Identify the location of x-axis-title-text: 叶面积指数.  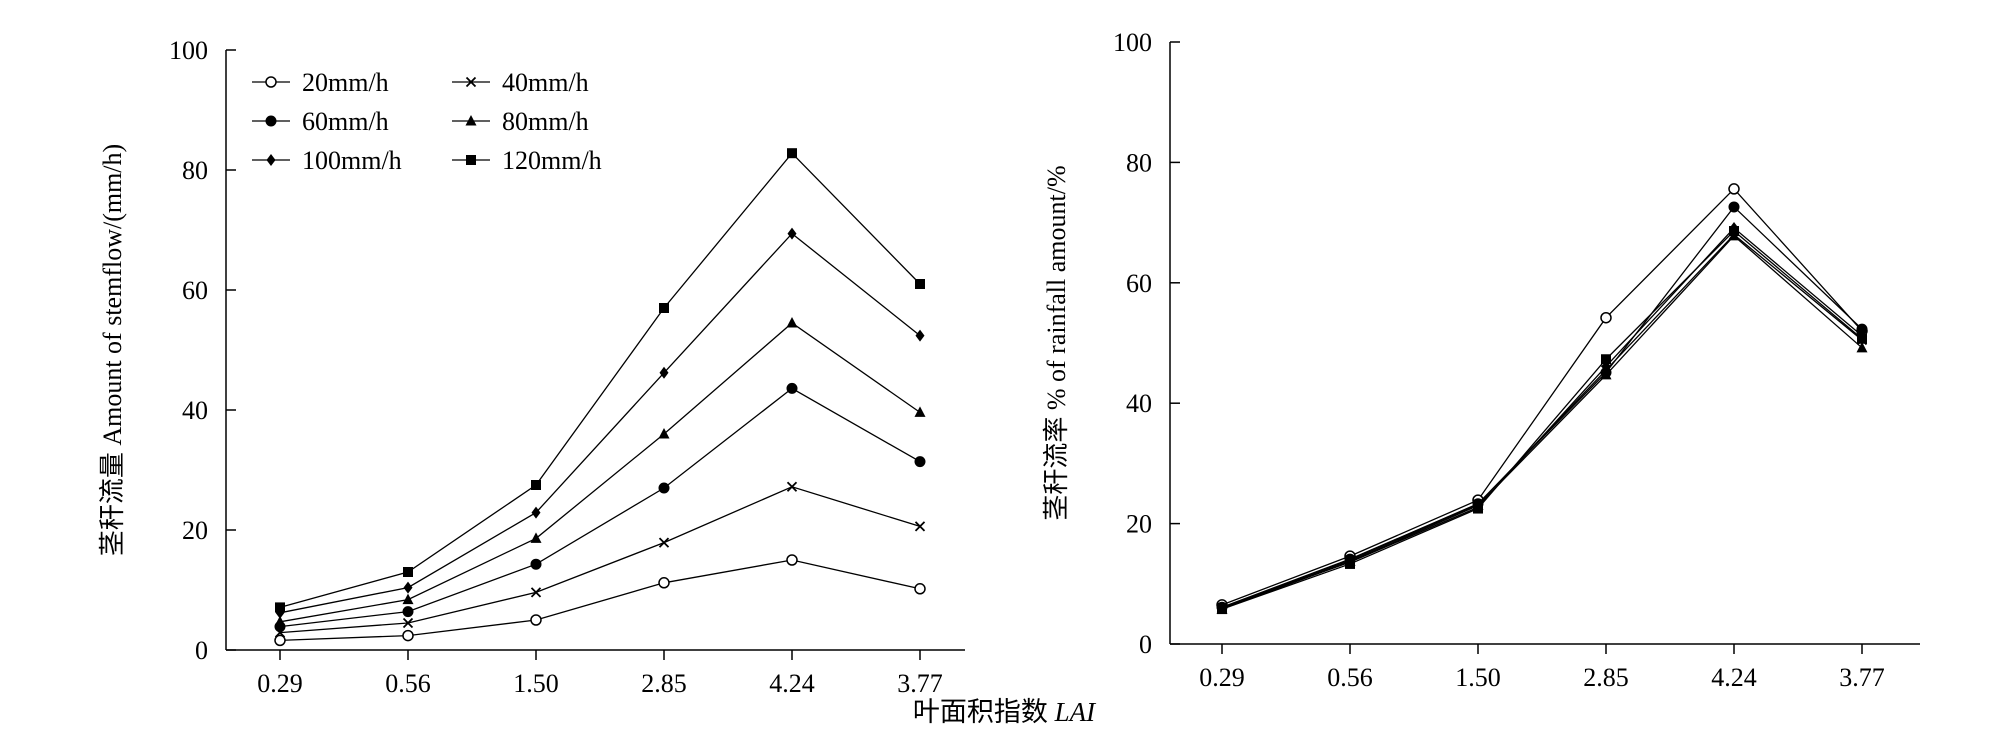
(980, 712).